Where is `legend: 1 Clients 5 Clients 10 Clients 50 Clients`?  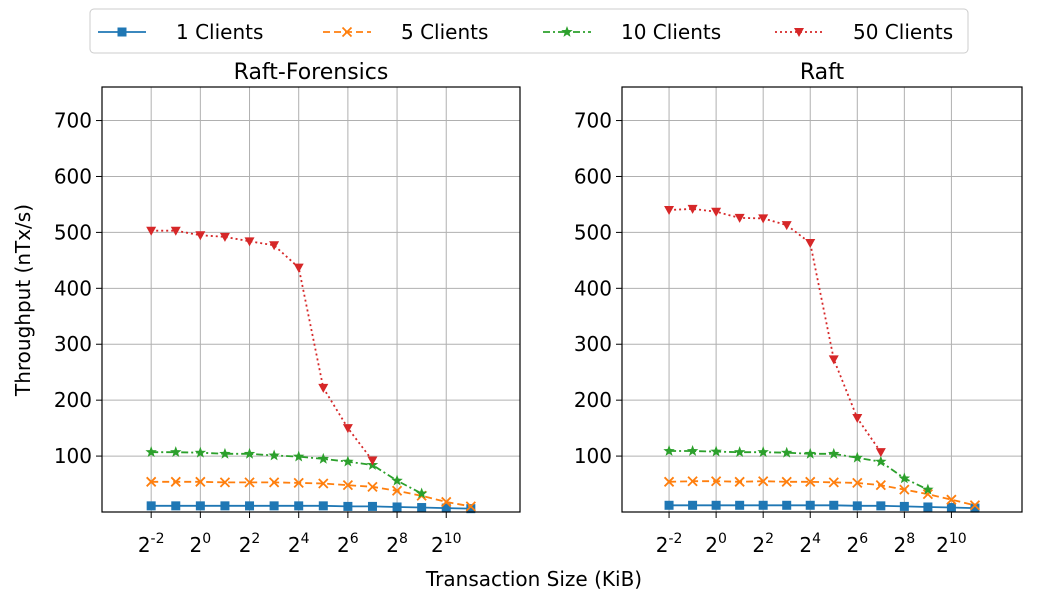 legend: 1 Clients 5 Clients 10 Clients 50 Clients is located at coordinates (529, 31).